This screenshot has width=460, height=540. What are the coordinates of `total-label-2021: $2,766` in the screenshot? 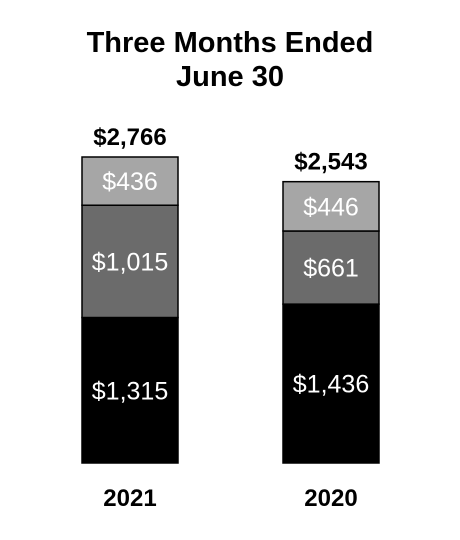 It's located at (129, 137).